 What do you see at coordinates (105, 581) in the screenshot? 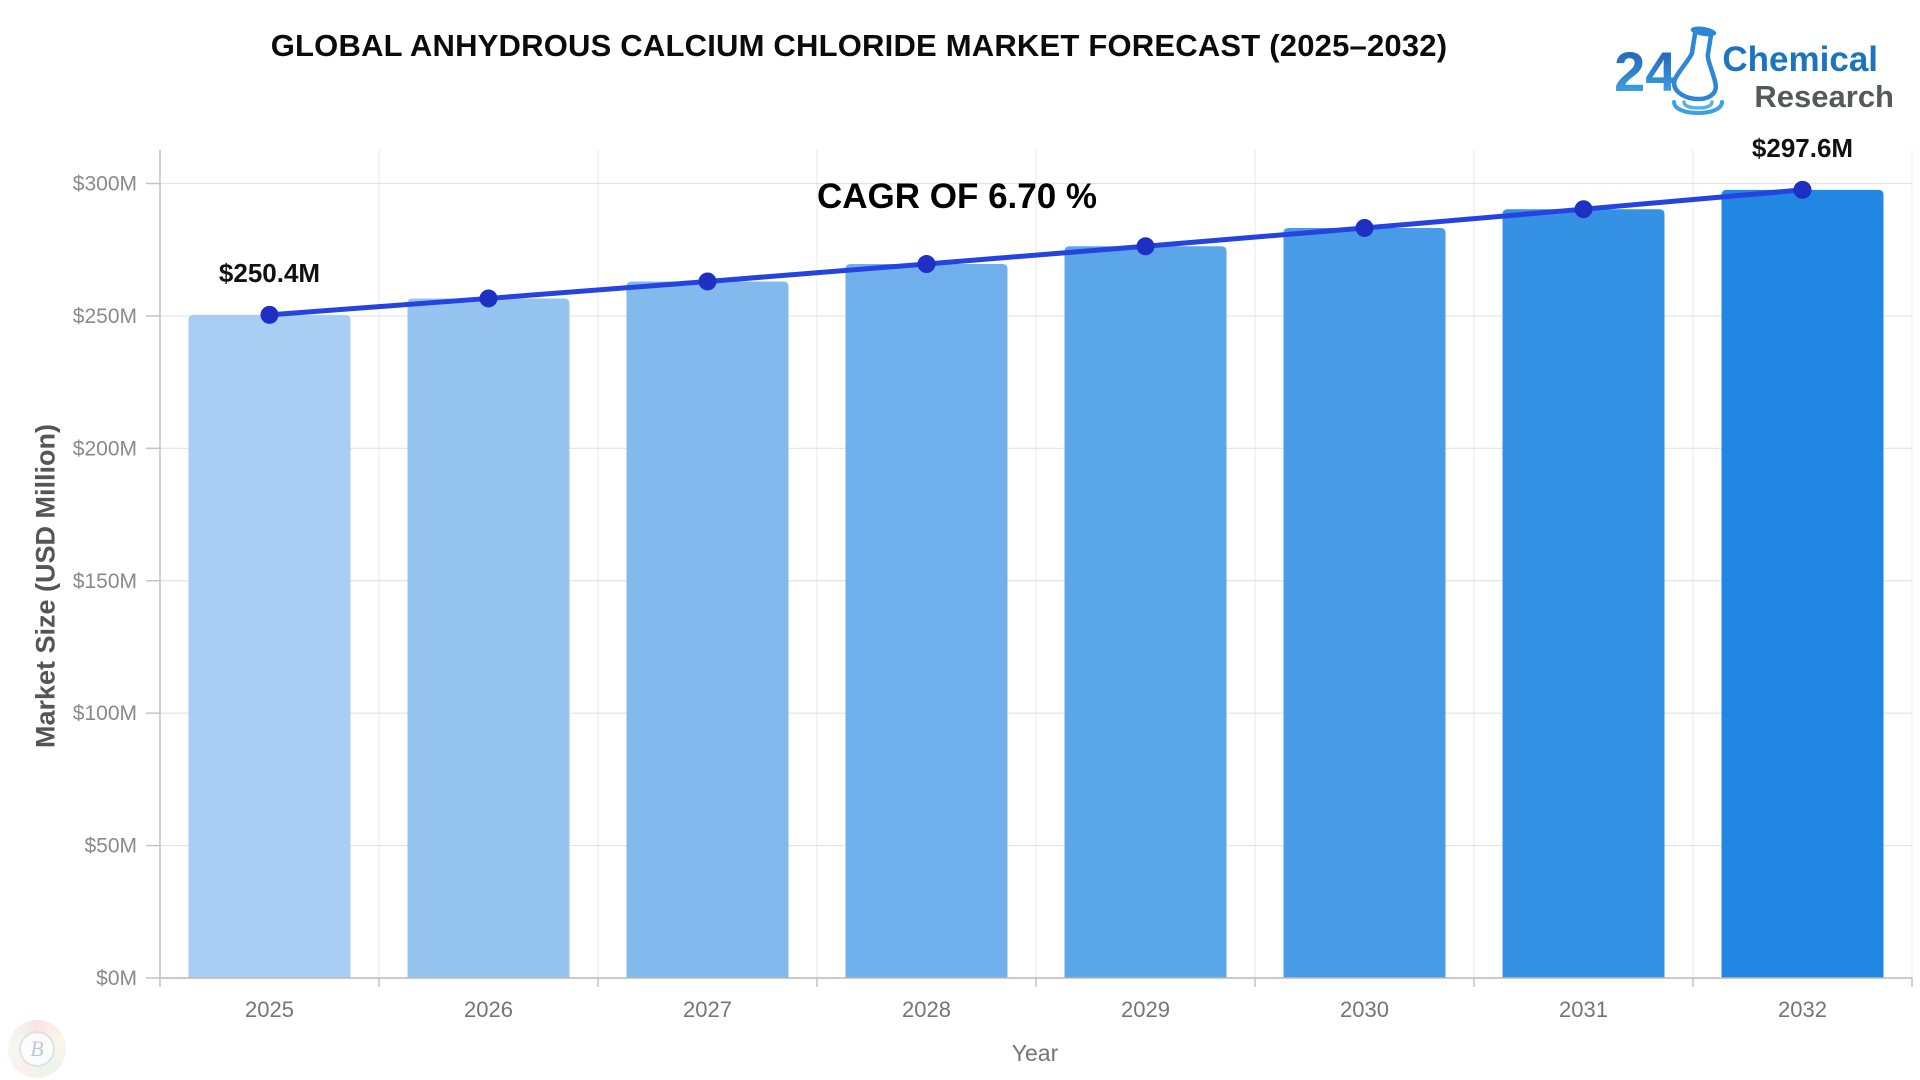
I see `y-tick-label: $150M` at bounding box center [105, 581].